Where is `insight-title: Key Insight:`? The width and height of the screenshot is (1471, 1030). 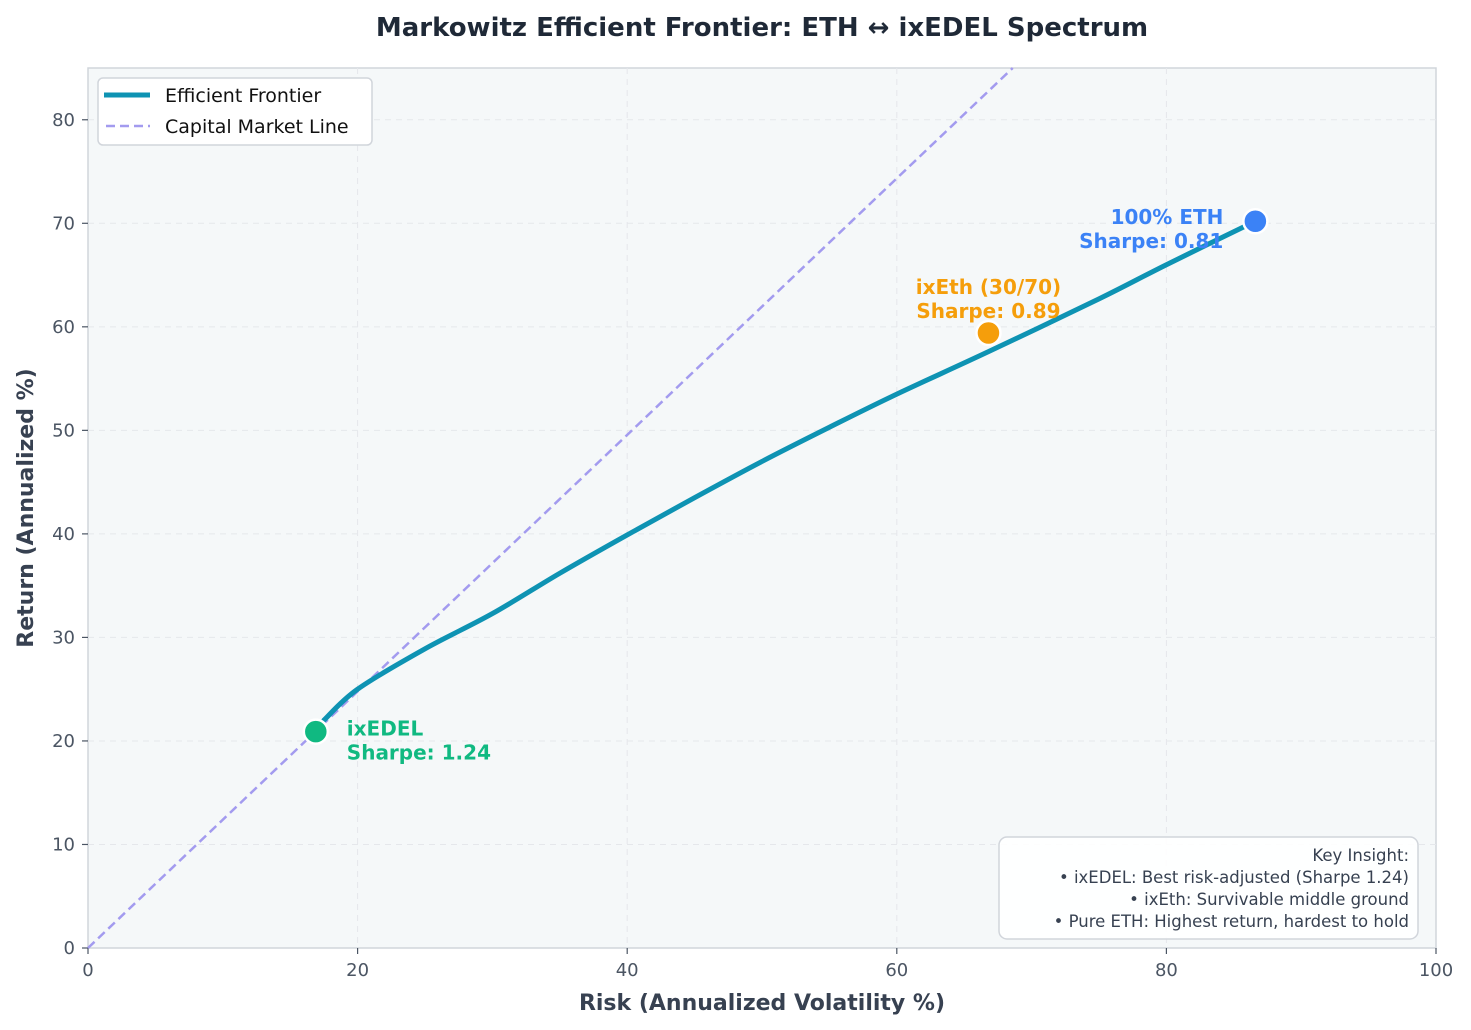 insight-title: Key Insight: is located at coordinates (1360, 855).